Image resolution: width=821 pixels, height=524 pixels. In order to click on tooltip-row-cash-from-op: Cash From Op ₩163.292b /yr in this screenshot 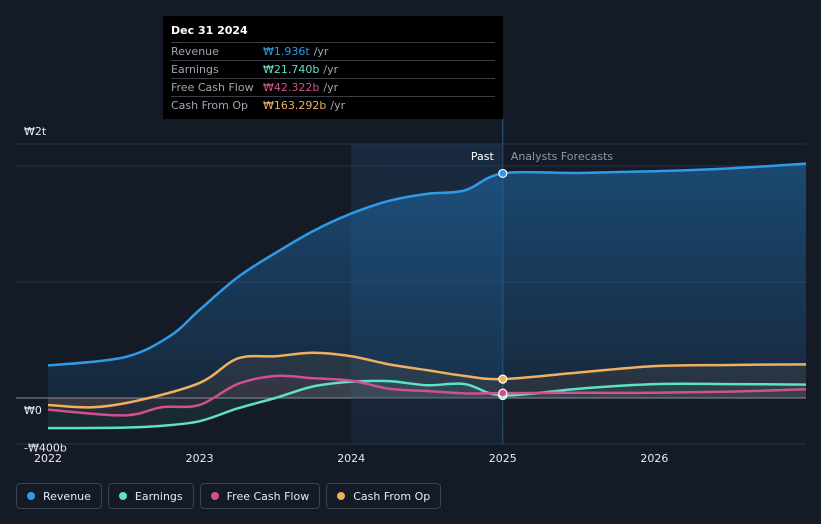, I will do `click(333, 105)`.